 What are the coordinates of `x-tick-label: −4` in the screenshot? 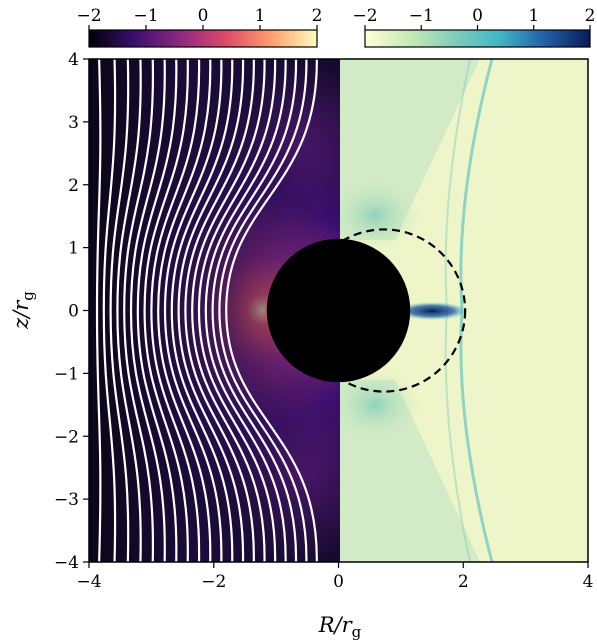 It's located at (88, 582).